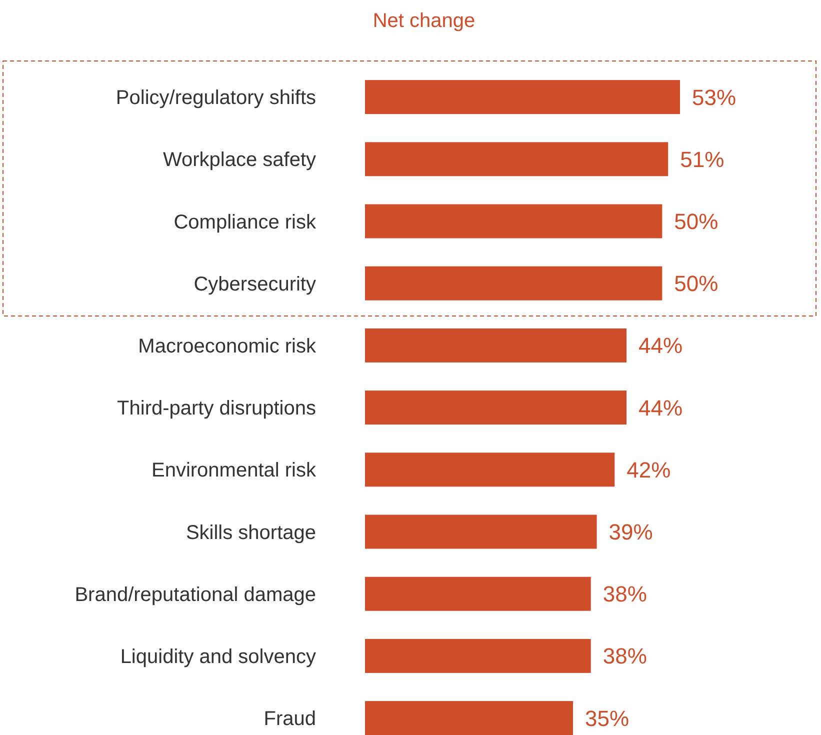  Describe the element at coordinates (630, 531) in the screenshot. I see `data-label: 39%` at that location.